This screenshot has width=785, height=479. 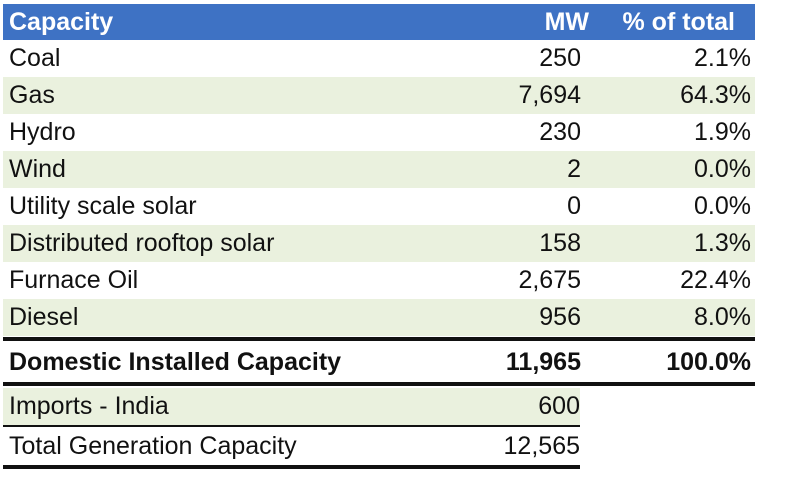 I want to click on table-row: Hydro 230 1.9%, so click(x=379, y=132).